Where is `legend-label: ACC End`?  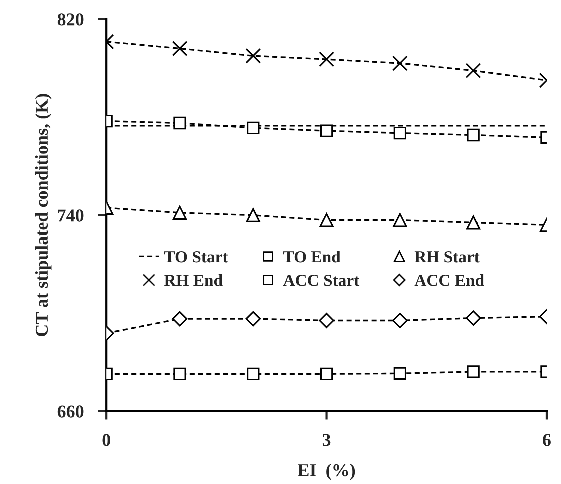 legend-label: ACC End is located at coordinates (449, 280).